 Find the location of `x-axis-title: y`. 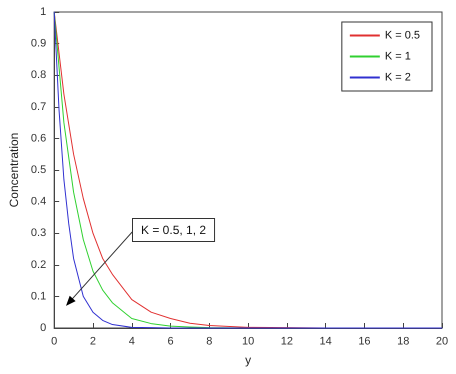

x-axis-title: y is located at coordinates (248, 360).